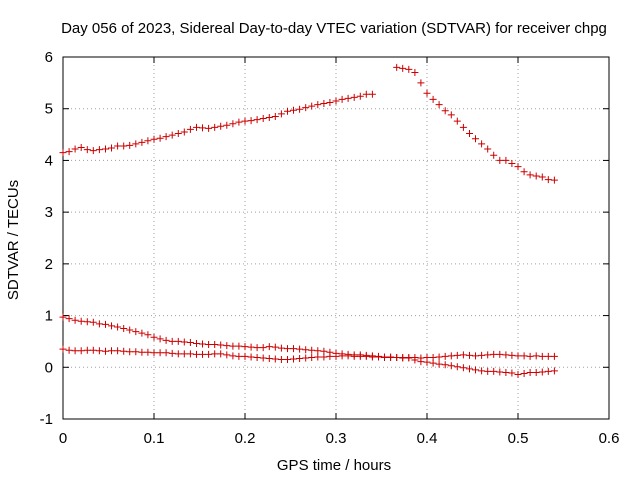 The height and width of the screenshot is (480, 640). Describe the element at coordinates (49, 212) in the screenshot. I see `y-tick-label: 3` at that location.